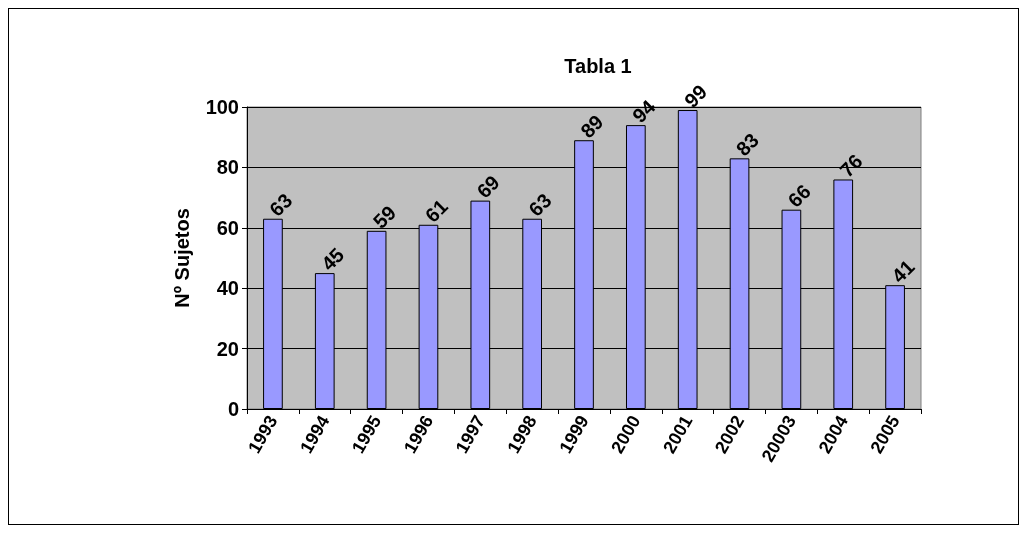  What do you see at coordinates (598, 66) in the screenshot?
I see `chart-title: Tabla 1` at bounding box center [598, 66].